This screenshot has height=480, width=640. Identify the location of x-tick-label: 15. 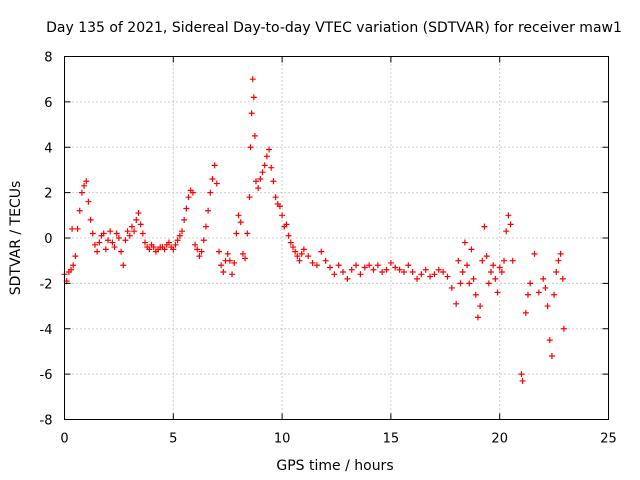
(391, 439).